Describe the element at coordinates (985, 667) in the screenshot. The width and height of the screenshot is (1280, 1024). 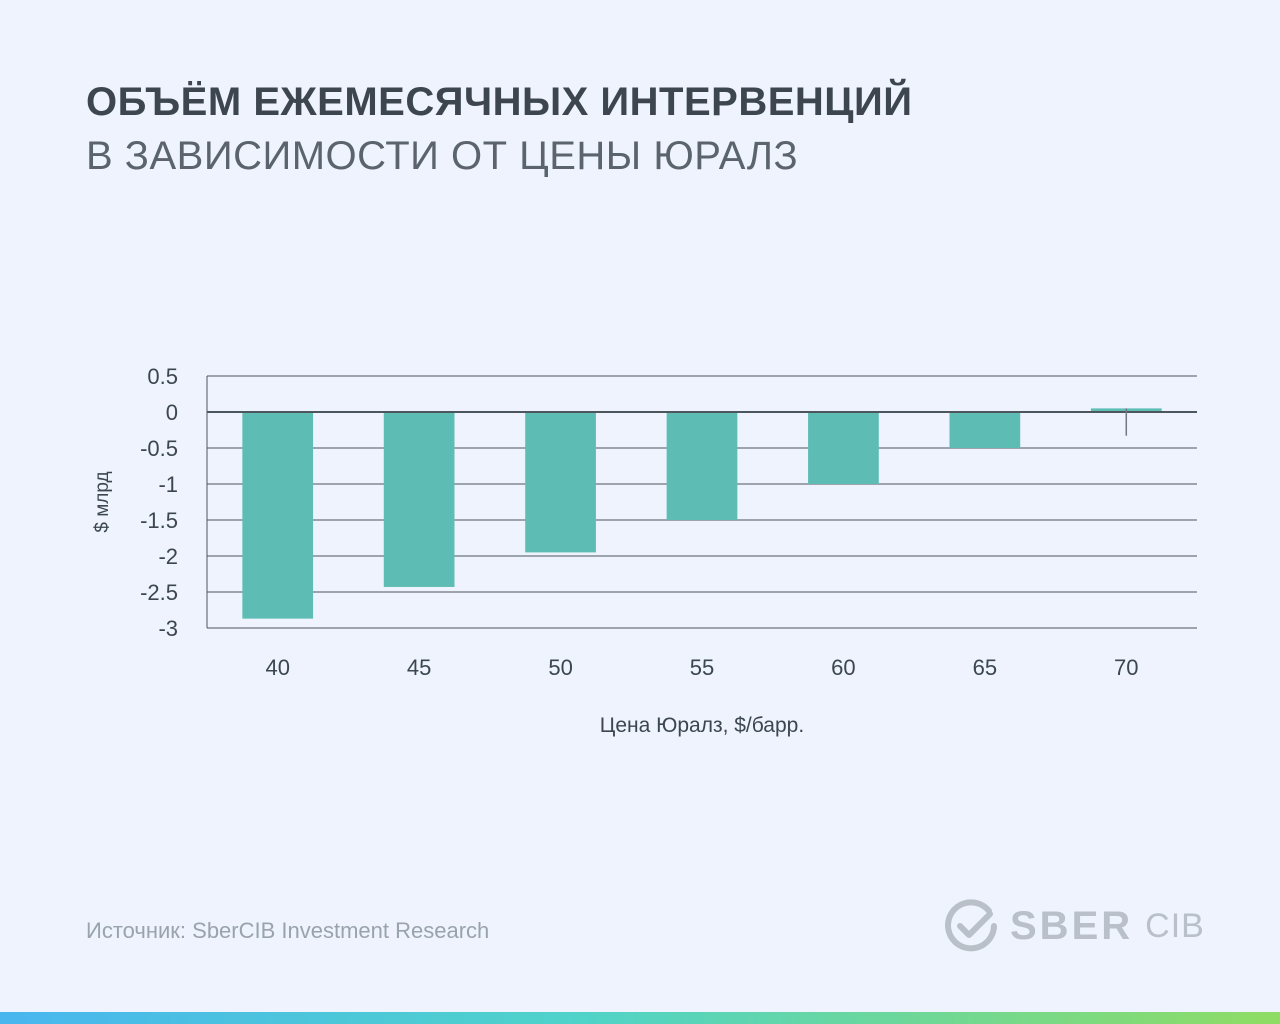
I see `x-tick-label: 65` at that location.